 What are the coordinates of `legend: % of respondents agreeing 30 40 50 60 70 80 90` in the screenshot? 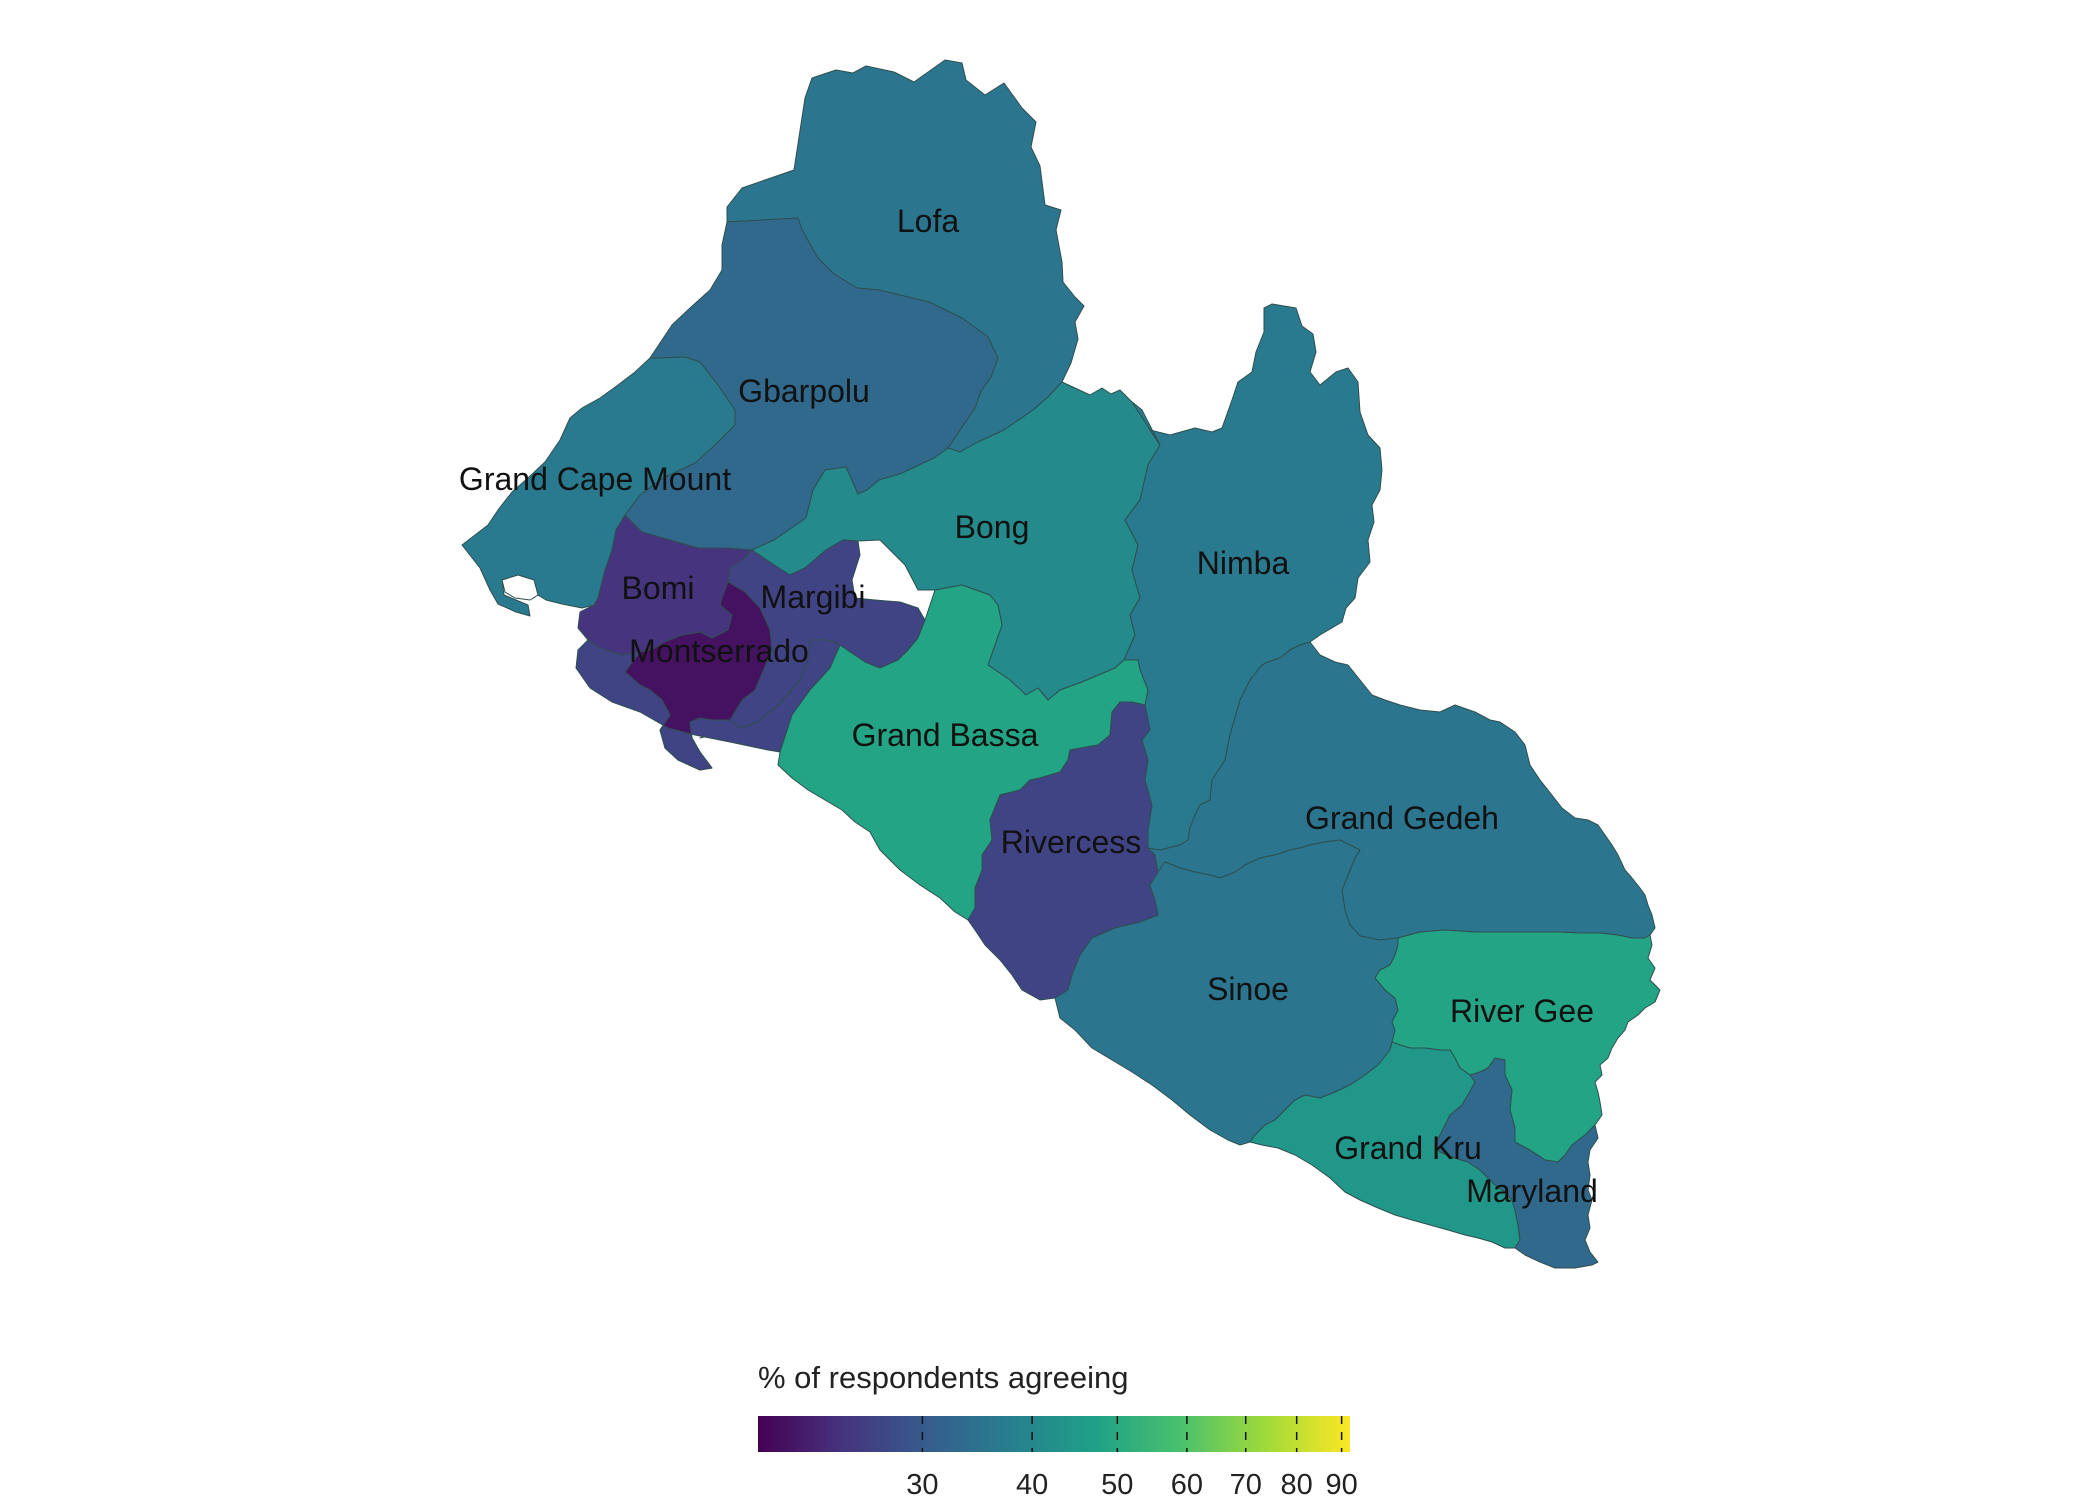 It's located at (1058, 1429).